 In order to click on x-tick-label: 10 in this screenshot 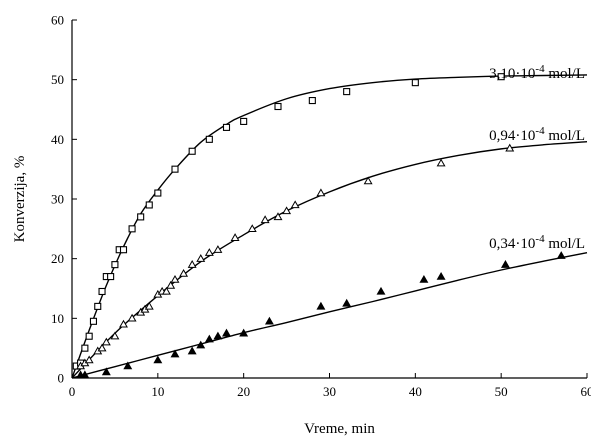, I will do `click(157, 391)`.